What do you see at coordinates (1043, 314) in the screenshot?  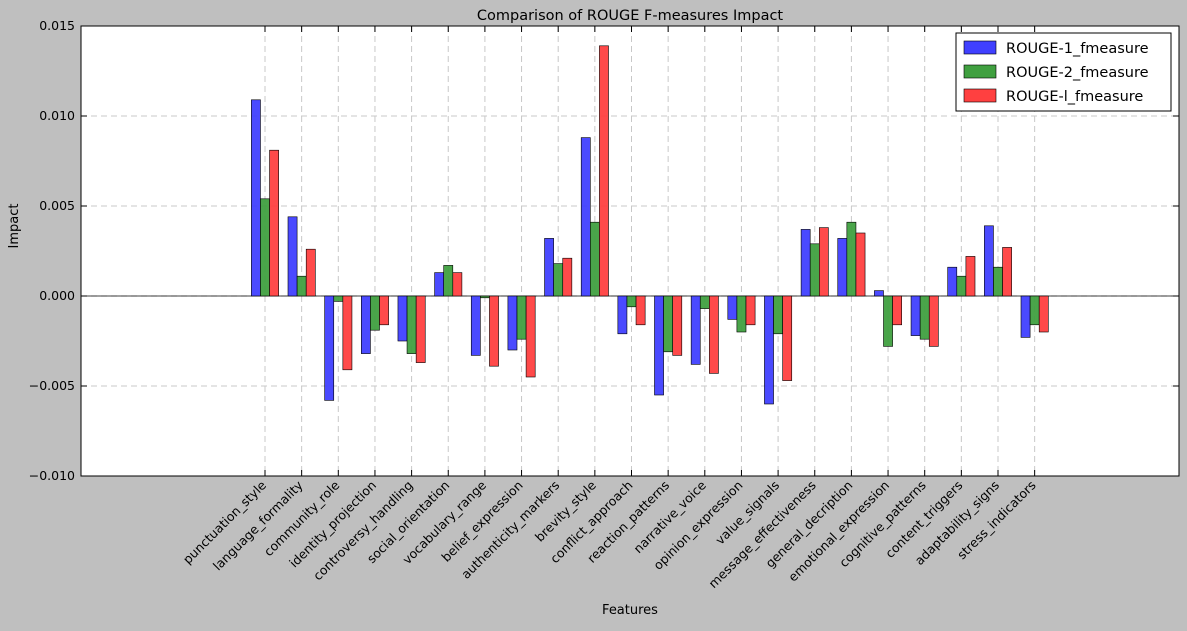 I see `bar-ROUGE-l_fmeasure-stress_indicators` at bounding box center [1043, 314].